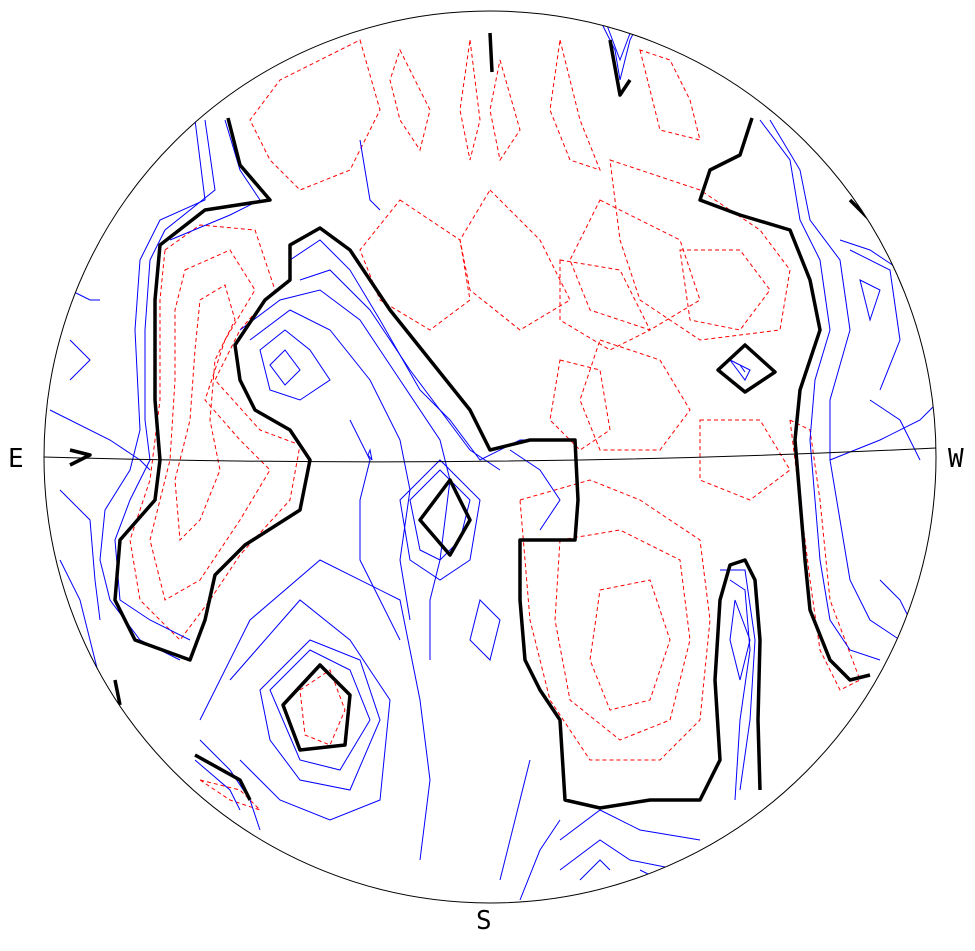  Describe the element at coordinates (16, 459) in the screenshot. I see `east-label: E` at that location.